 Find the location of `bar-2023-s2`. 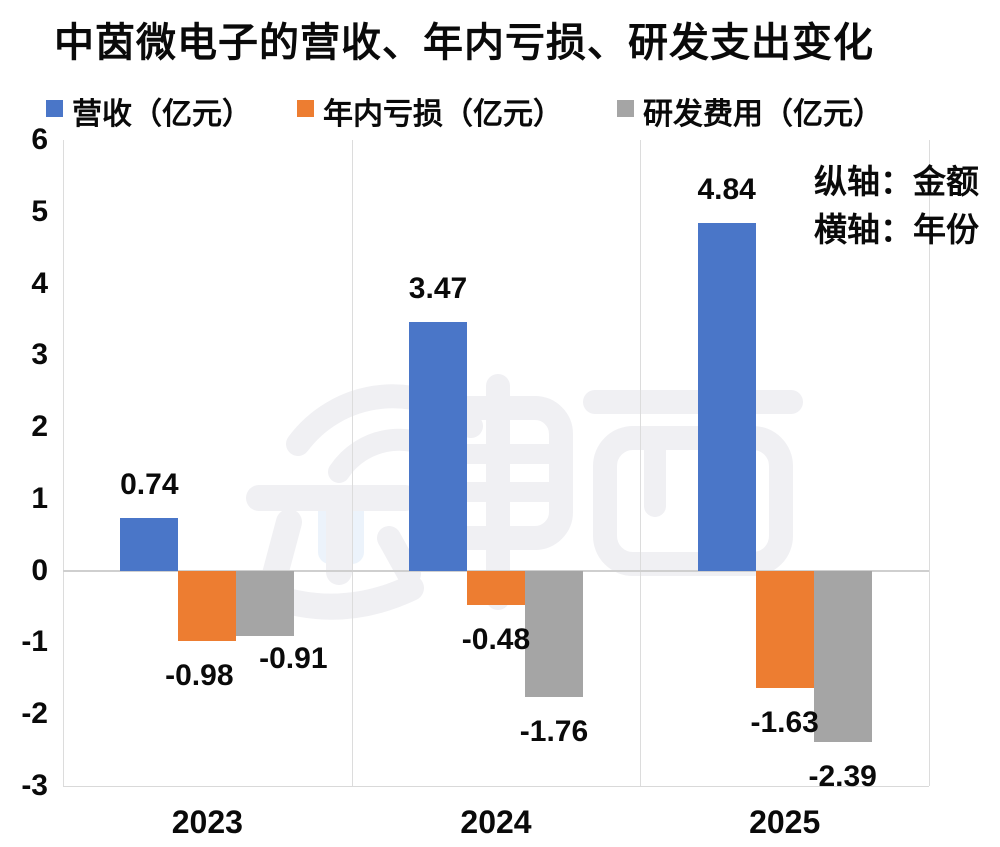

bar-2023-s2 is located at coordinates (265, 603).